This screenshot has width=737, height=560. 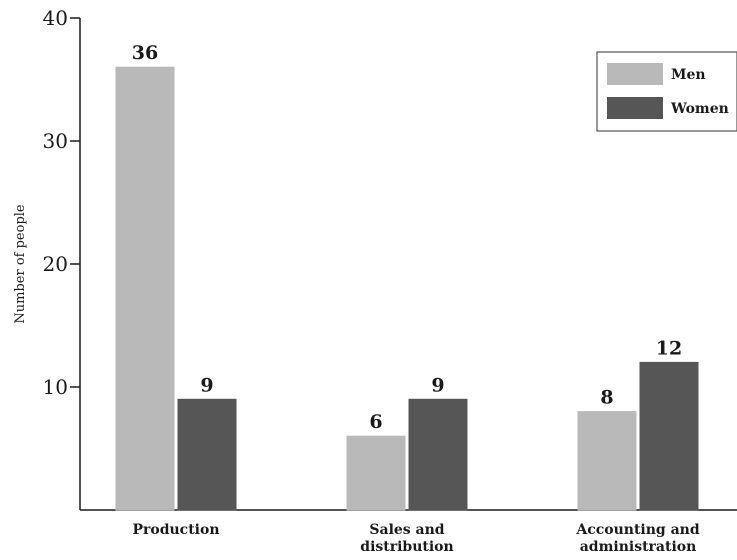 What do you see at coordinates (606, 398) in the screenshot?
I see `data-label-men-2: 8` at bounding box center [606, 398].